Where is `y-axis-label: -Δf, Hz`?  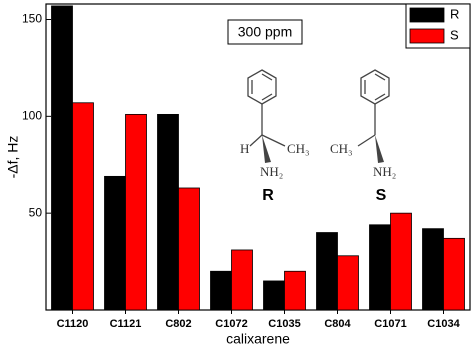 y-axis-label: -Δf, Hz is located at coordinates (13, 157).